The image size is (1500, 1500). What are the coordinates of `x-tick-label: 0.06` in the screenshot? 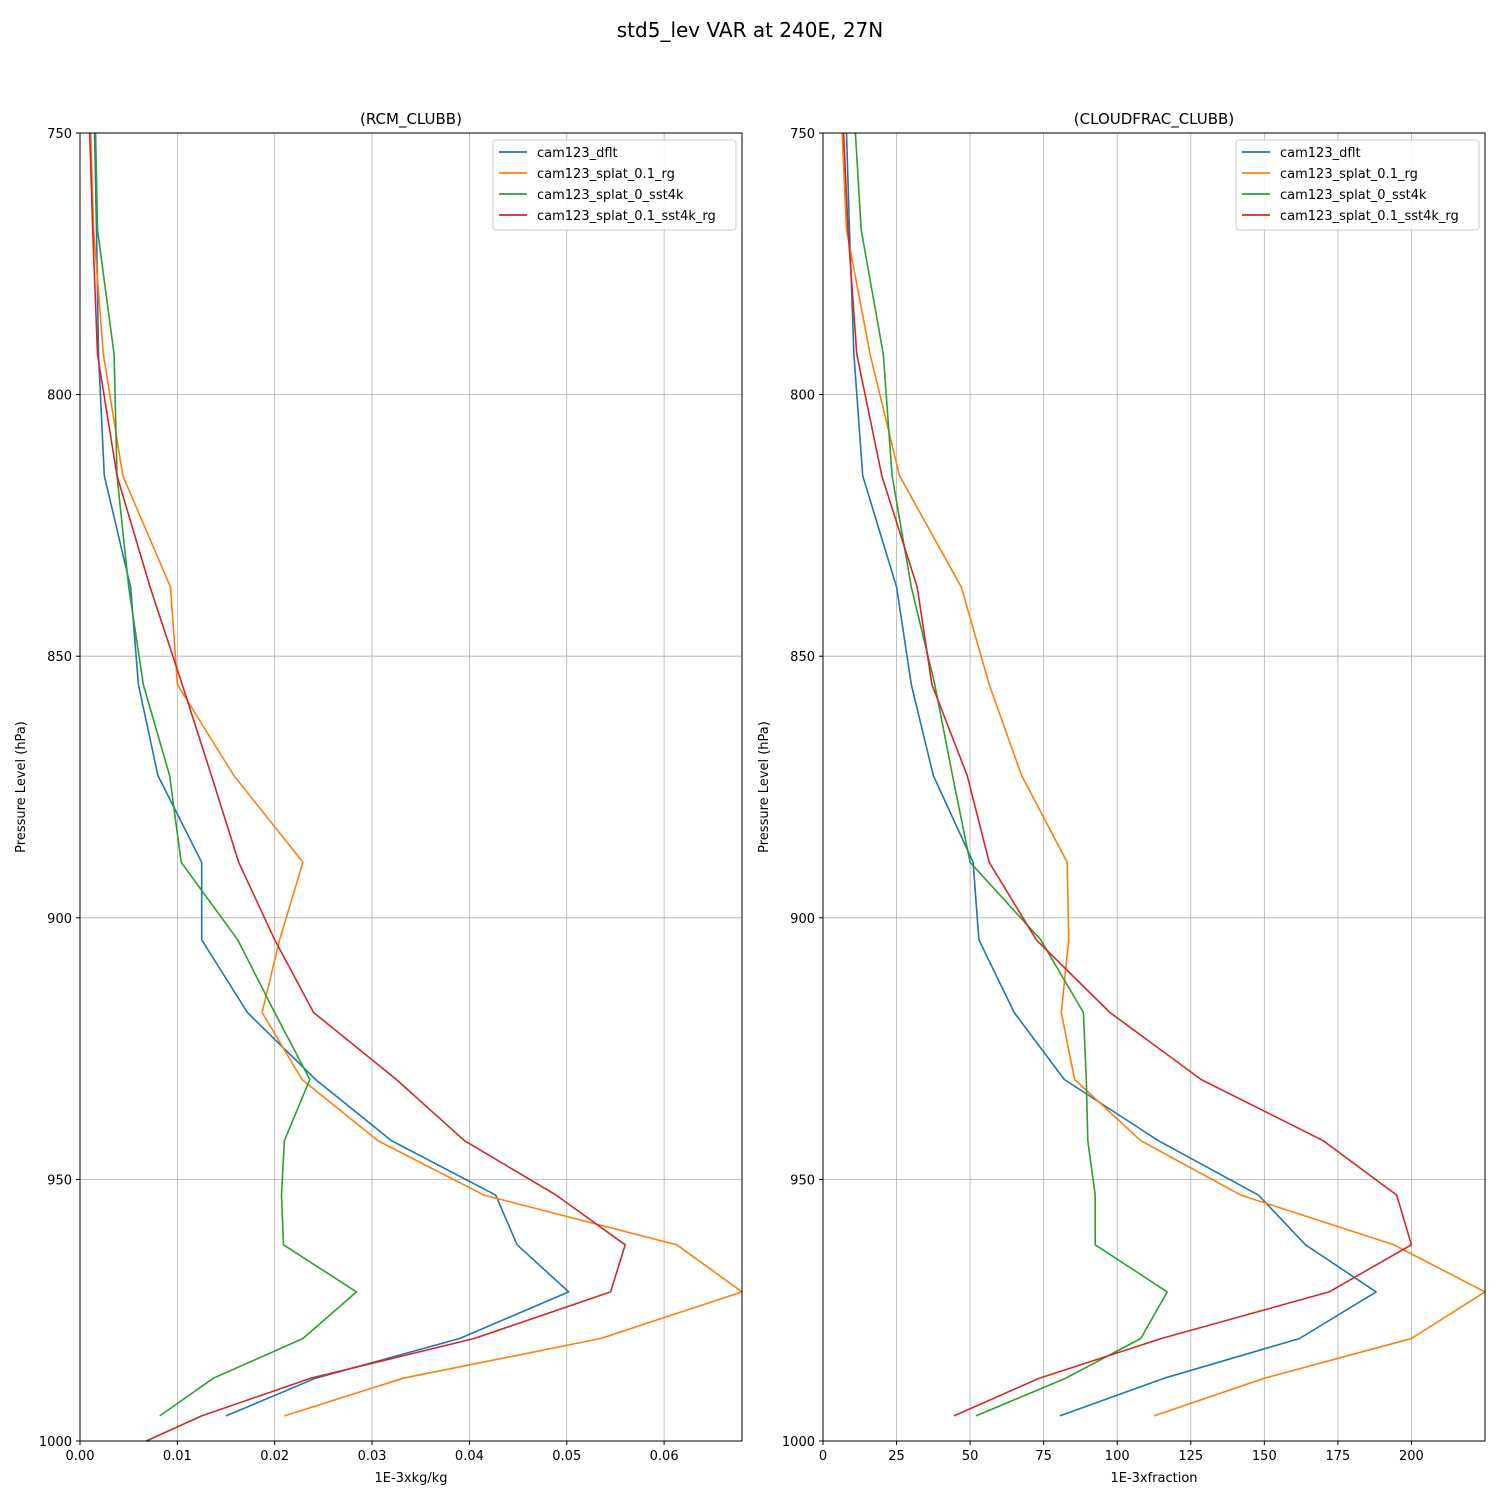 It's located at (664, 1456).